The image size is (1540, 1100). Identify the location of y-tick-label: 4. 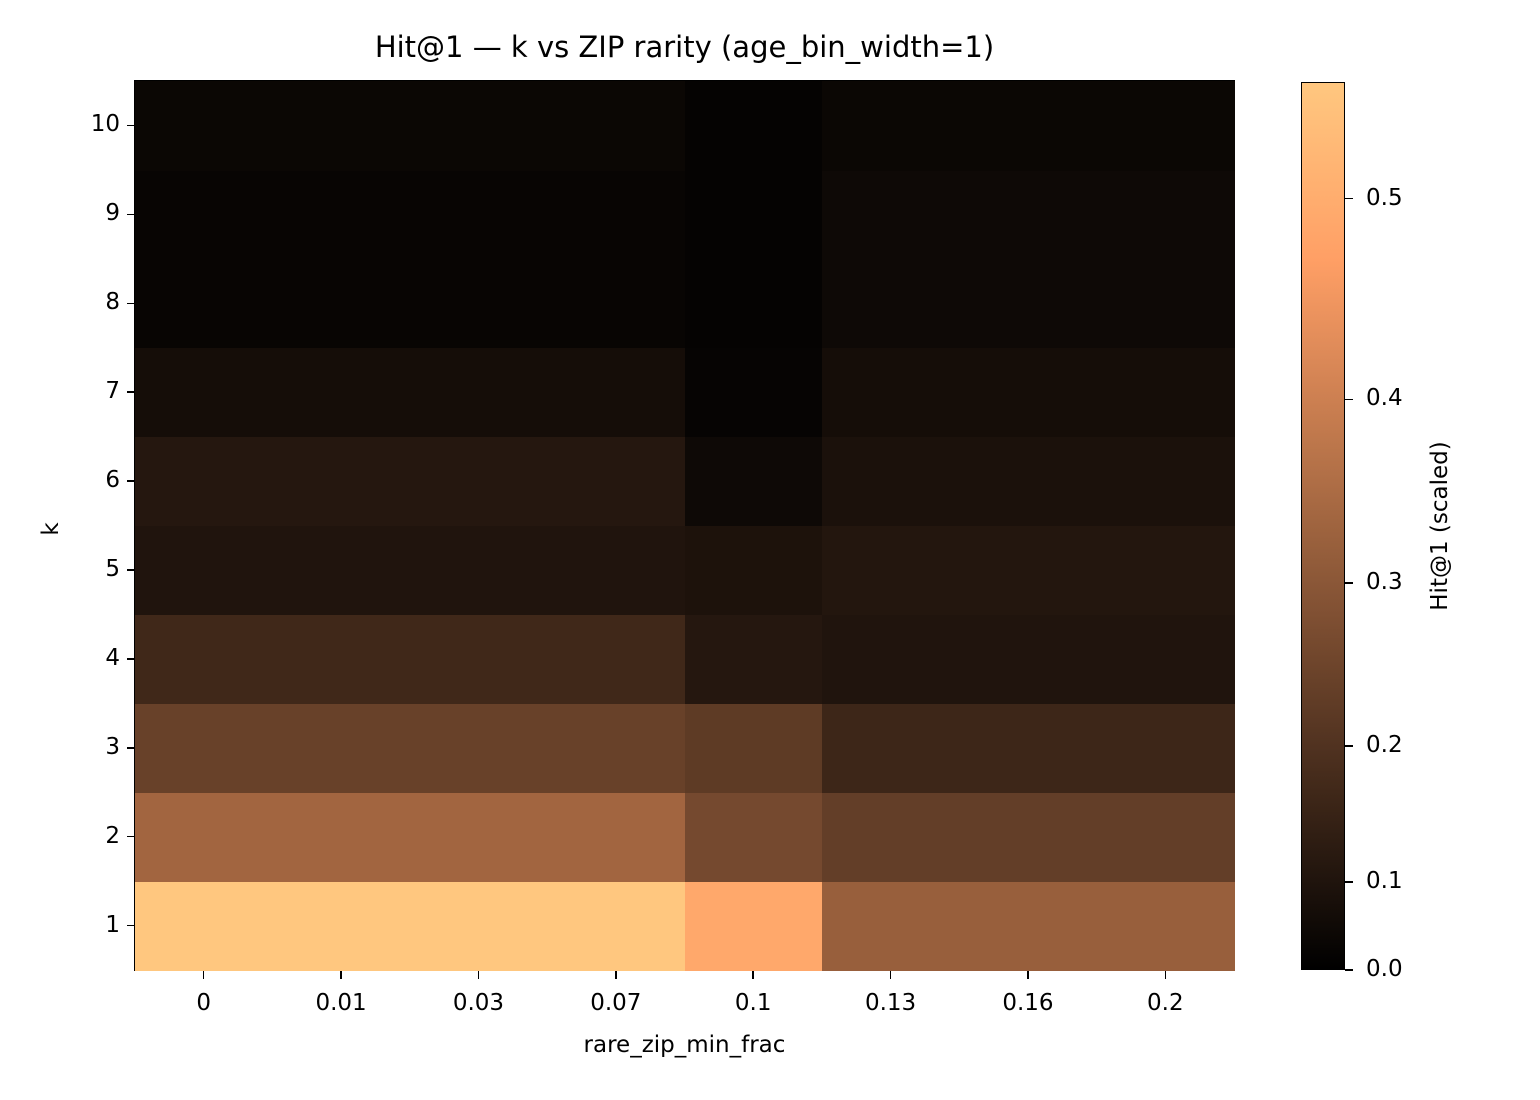
(112, 657).